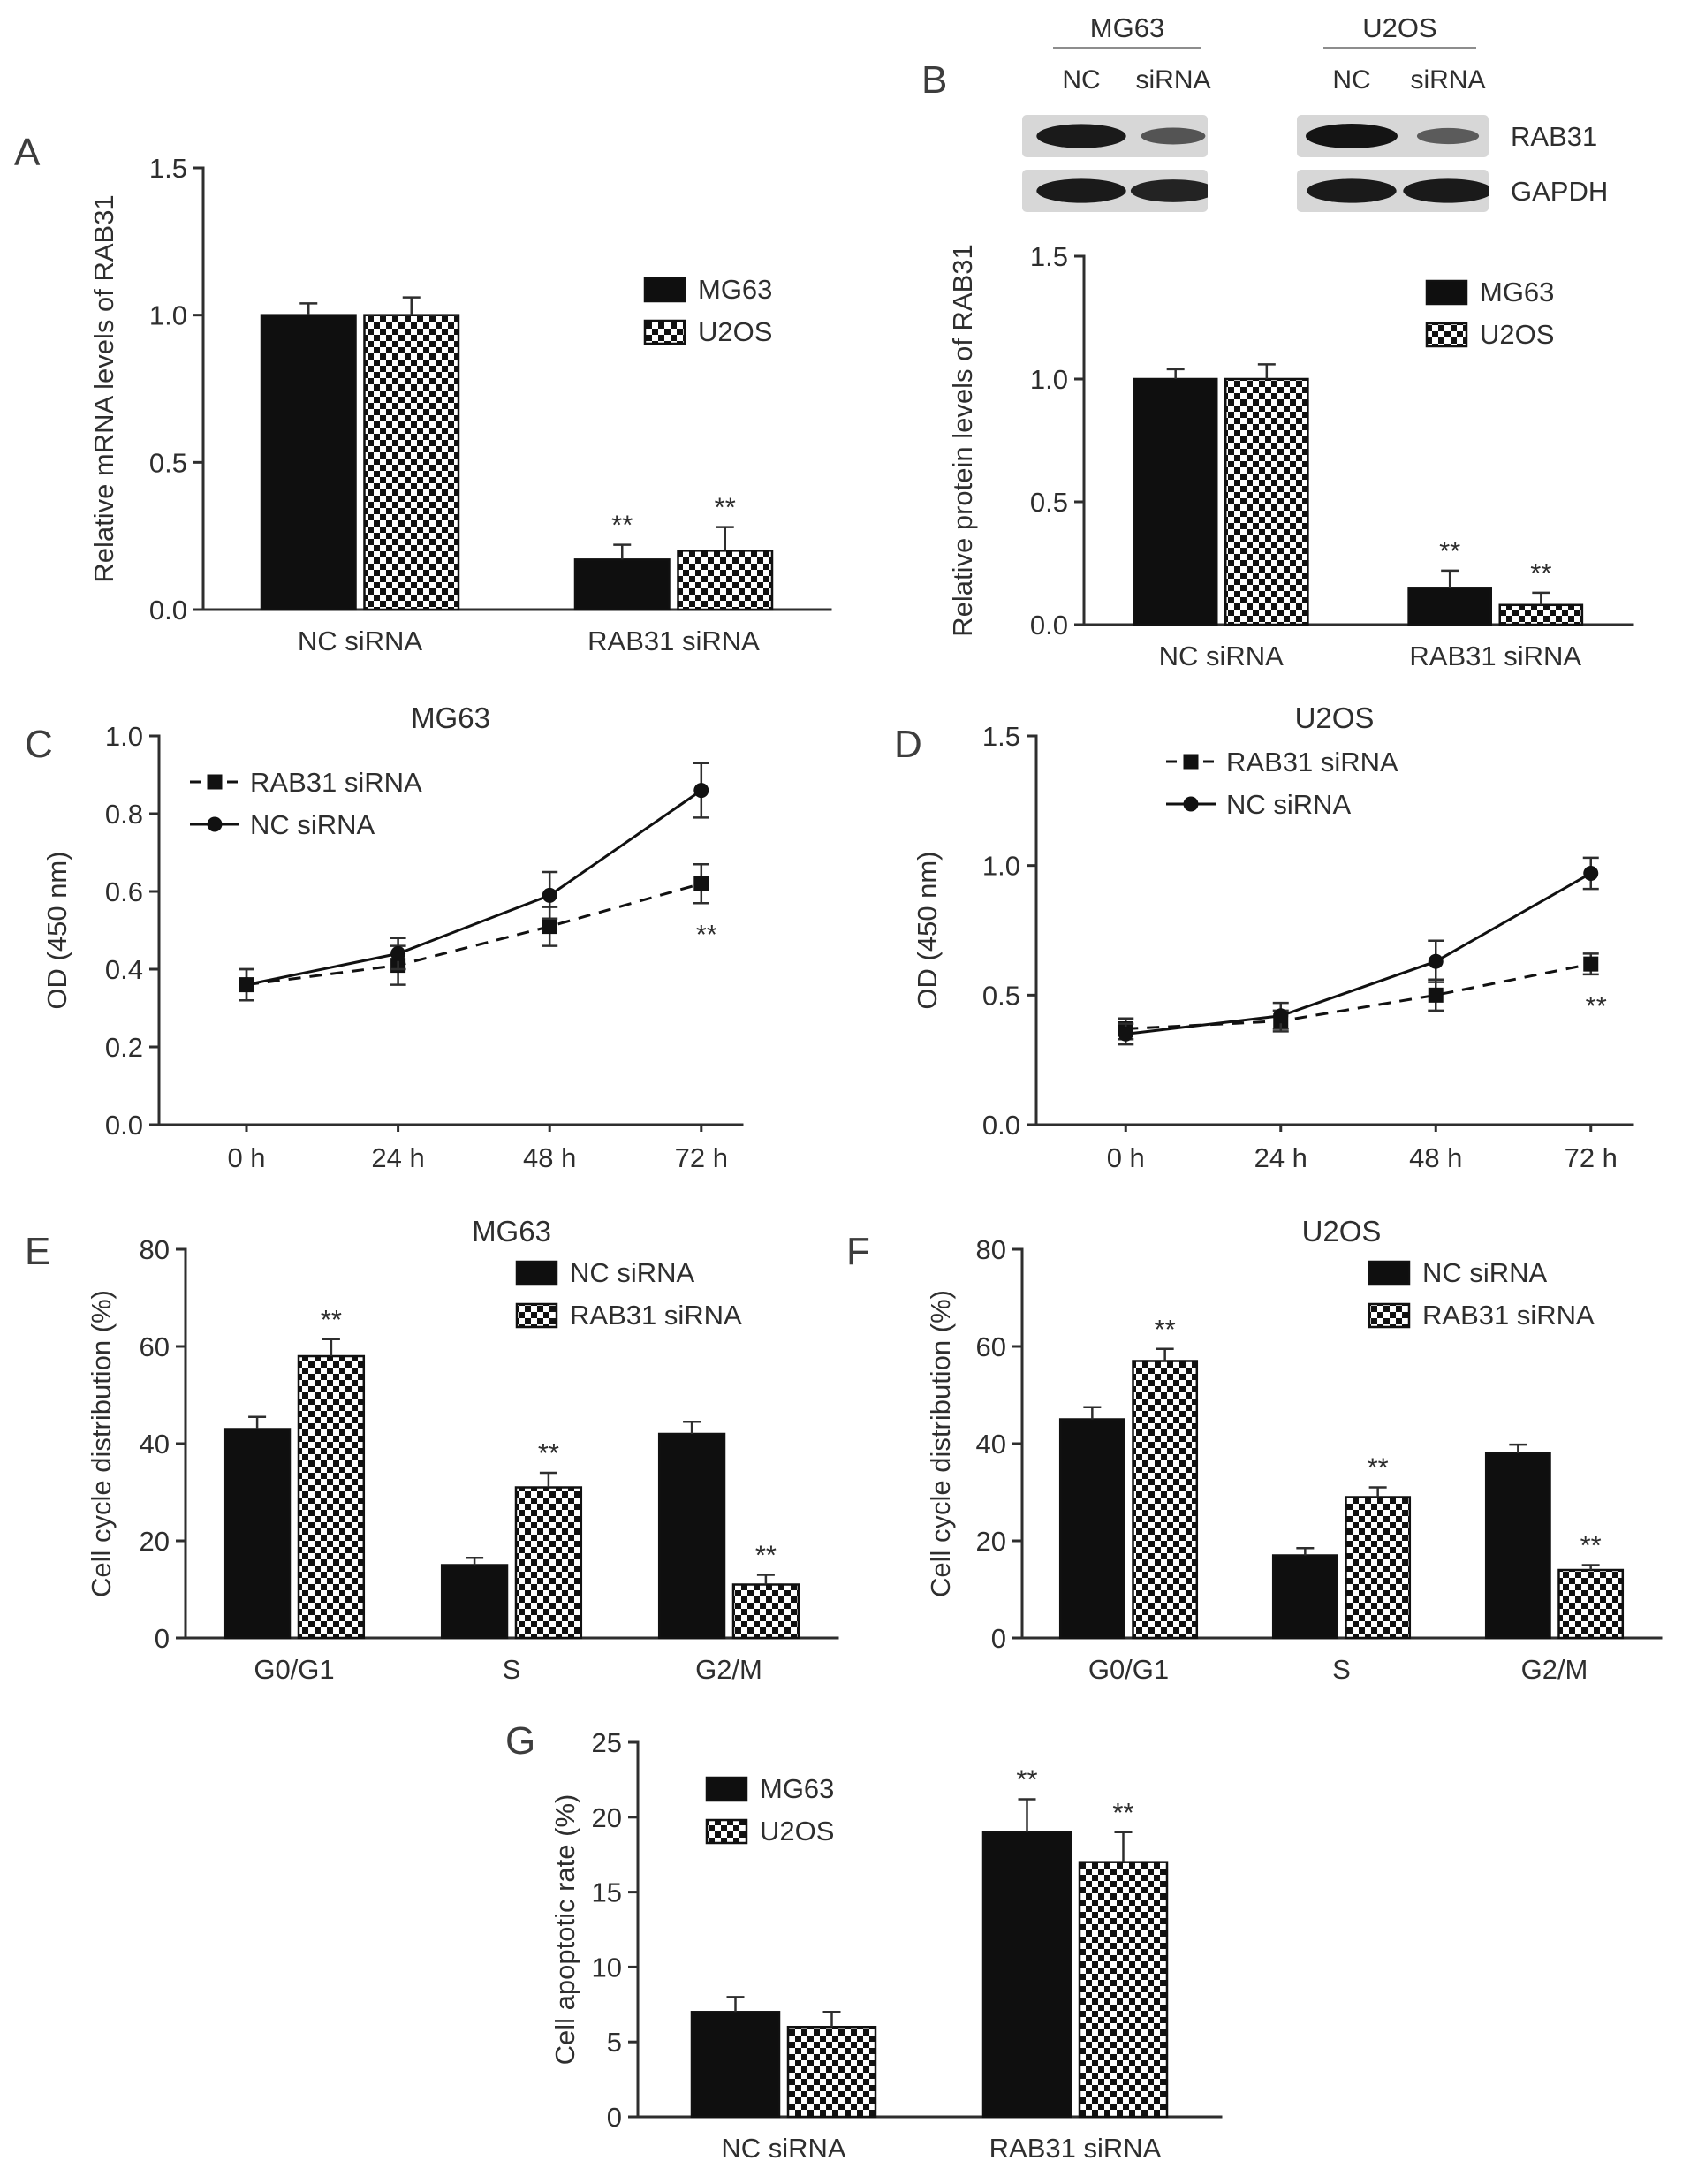 This screenshot has height=2184, width=1690. Describe the element at coordinates (521, 1741) in the screenshot. I see `panel-g-letter: G` at that location.